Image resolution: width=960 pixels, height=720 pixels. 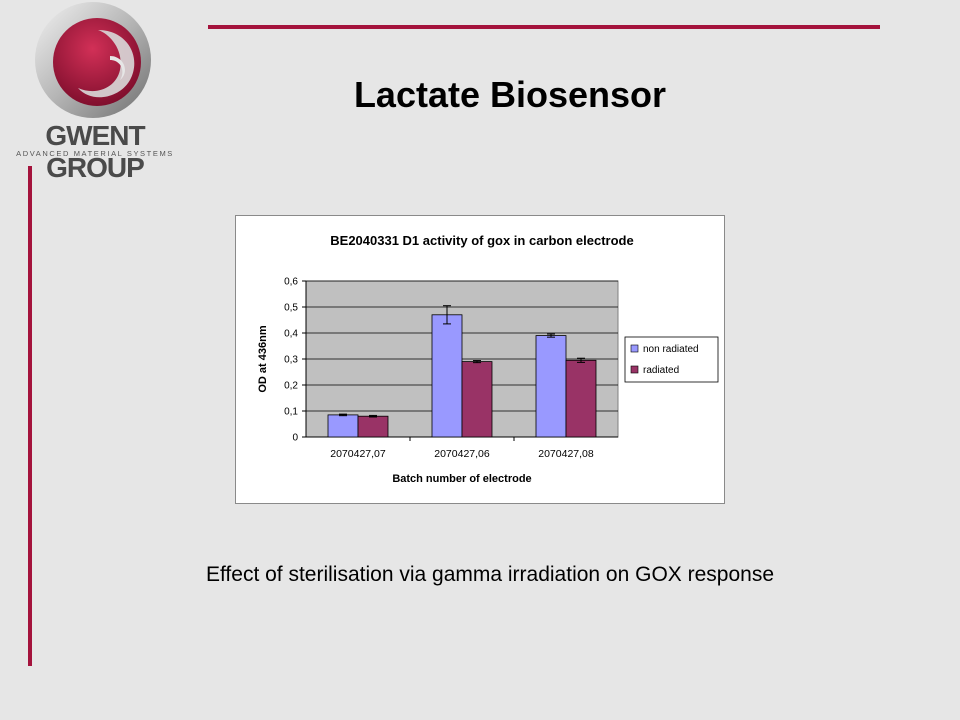 I want to click on logo-wordmark: GWENT GROUP, so click(x=95, y=151).